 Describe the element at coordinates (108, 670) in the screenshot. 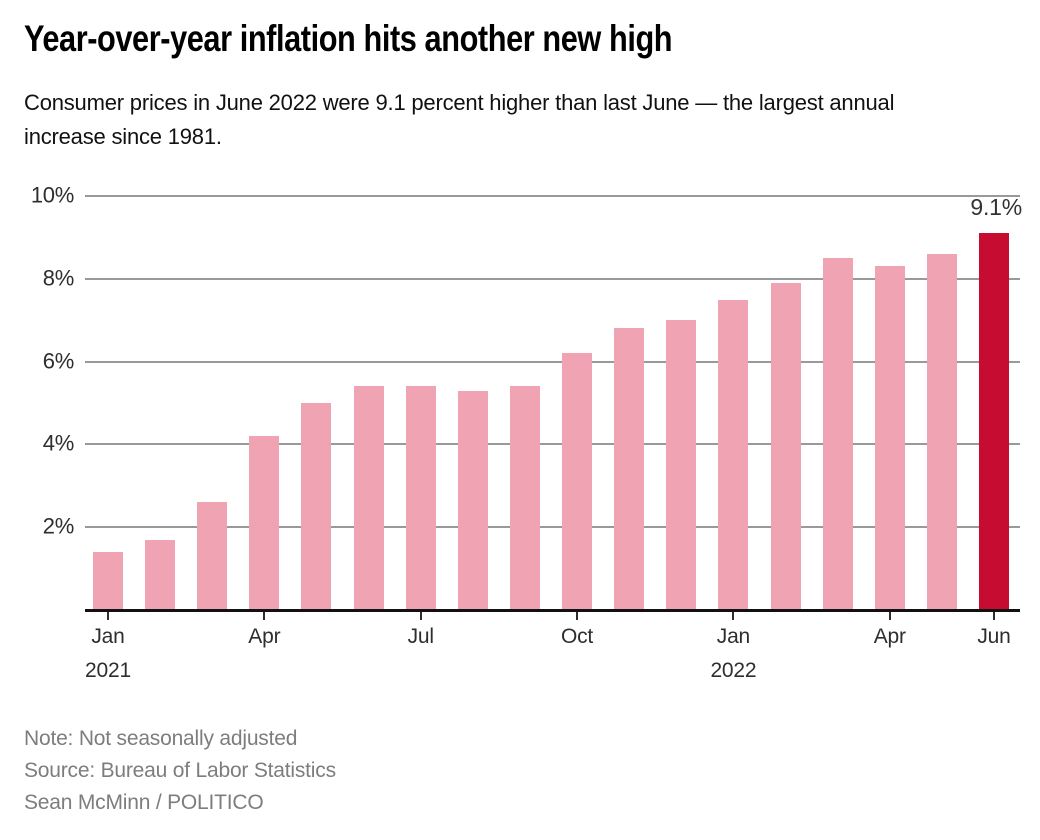

I see `x-axis-year-label-2021: 2021` at that location.